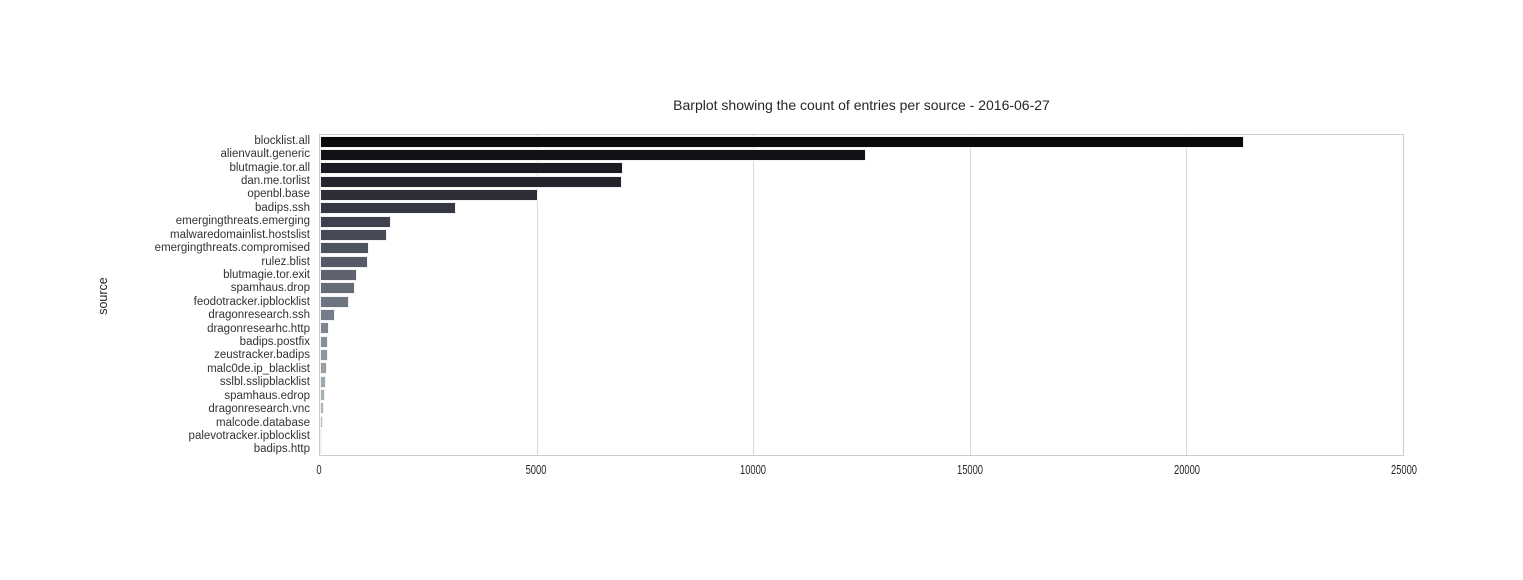 Image resolution: width=1523 pixels, height=580 pixels. What do you see at coordinates (782, 141) in the screenshot?
I see `bar-blocklist.all` at bounding box center [782, 141].